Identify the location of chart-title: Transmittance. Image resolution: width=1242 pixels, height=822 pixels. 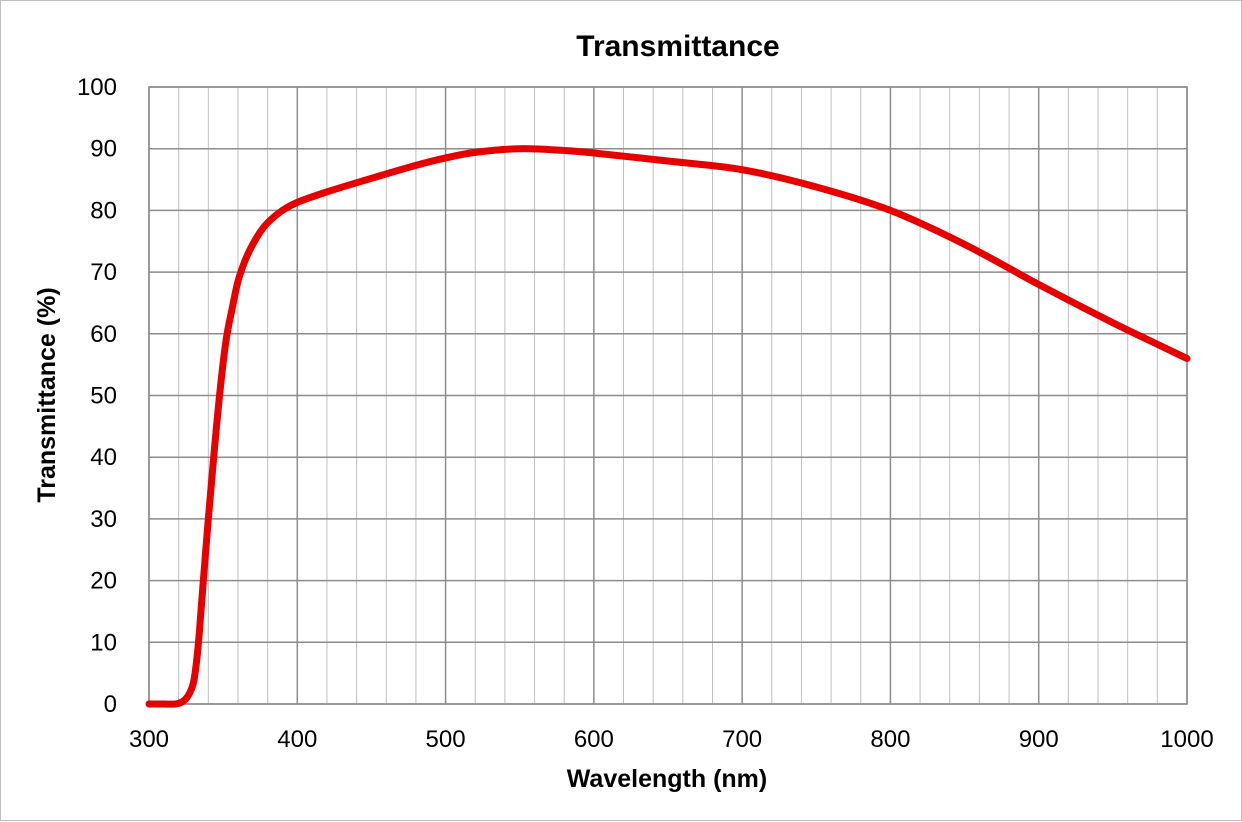
(677, 46).